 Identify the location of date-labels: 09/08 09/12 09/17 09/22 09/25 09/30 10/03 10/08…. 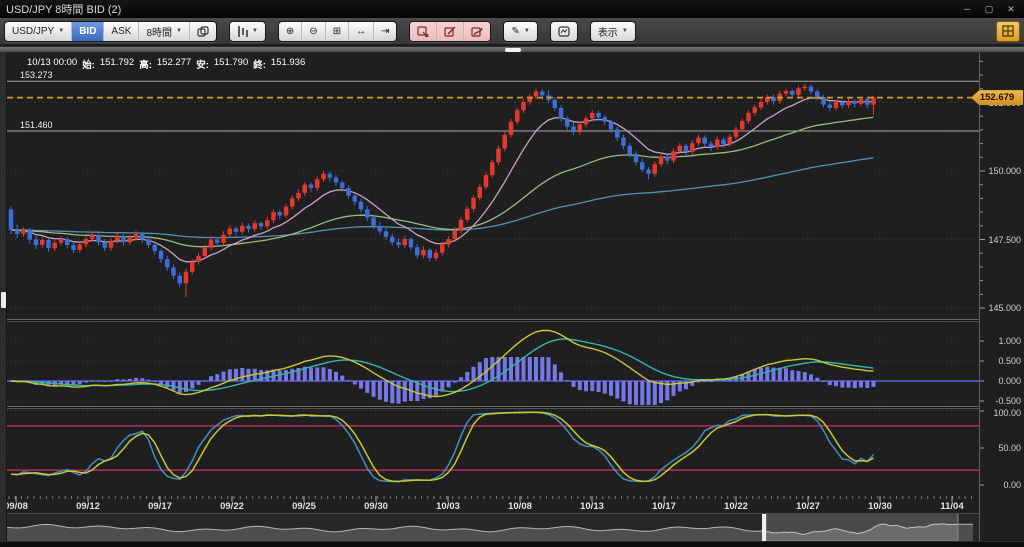
(493, 504).